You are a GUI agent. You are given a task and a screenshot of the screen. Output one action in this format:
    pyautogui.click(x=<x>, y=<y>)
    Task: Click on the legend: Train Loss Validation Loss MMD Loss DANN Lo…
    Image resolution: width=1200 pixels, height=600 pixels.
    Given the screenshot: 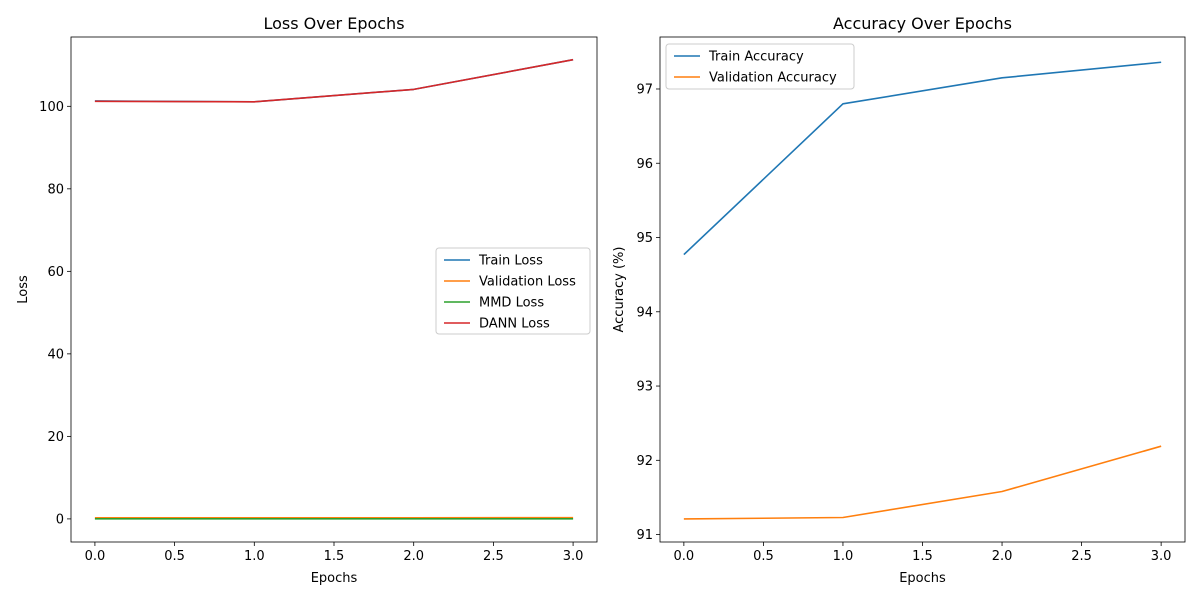 What is the action you would take?
    pyautogui.click(x=513, y=291)
    